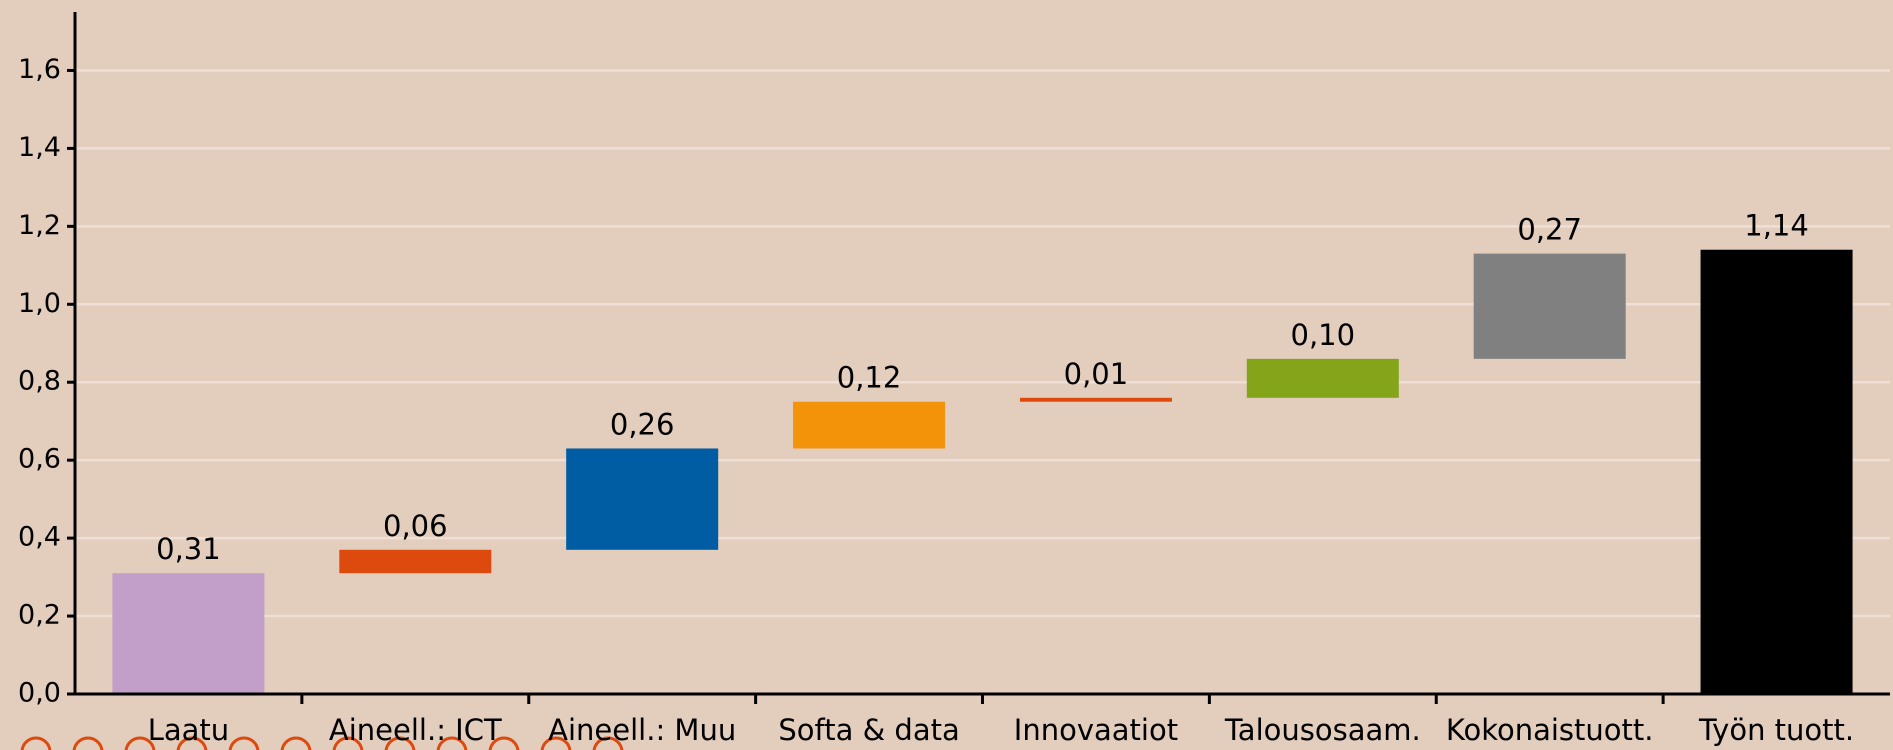  What do you see at coordinates (1549, 230) in the screenshot?
I see `data-label: 0,27` at bounding box center [1549, 230].